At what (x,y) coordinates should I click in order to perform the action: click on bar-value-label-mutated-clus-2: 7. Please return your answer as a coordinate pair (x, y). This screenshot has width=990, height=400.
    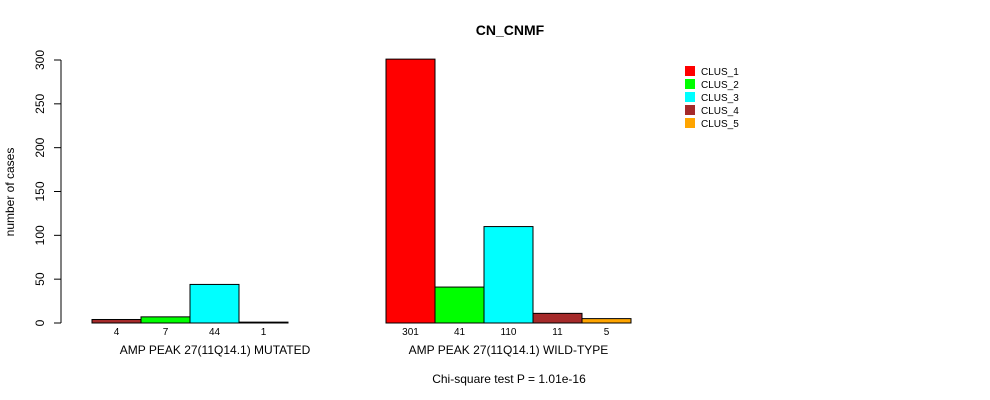
    Looking at the image, I should click on (166, 332).